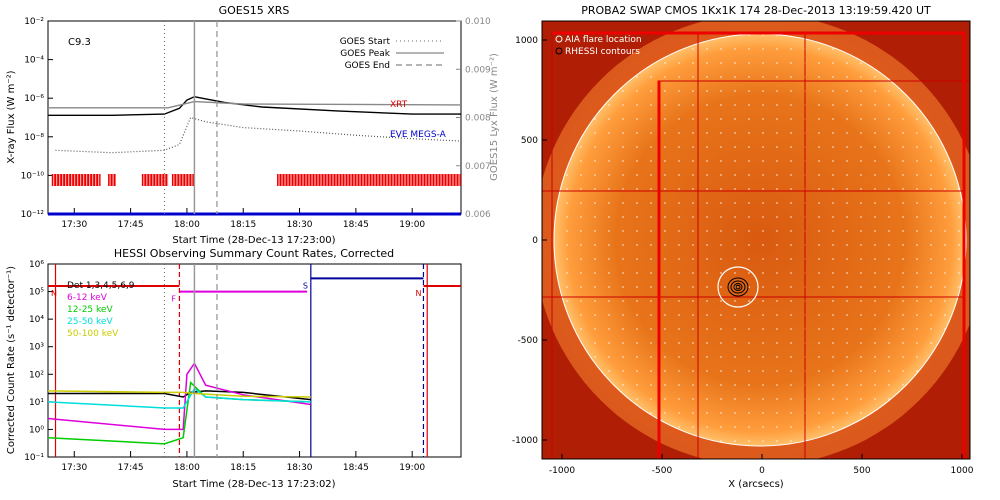 The height and width of the screenshot is (500, 1000). I want to click on hessi-ytick-label: 10⁰, so click(36, 430).